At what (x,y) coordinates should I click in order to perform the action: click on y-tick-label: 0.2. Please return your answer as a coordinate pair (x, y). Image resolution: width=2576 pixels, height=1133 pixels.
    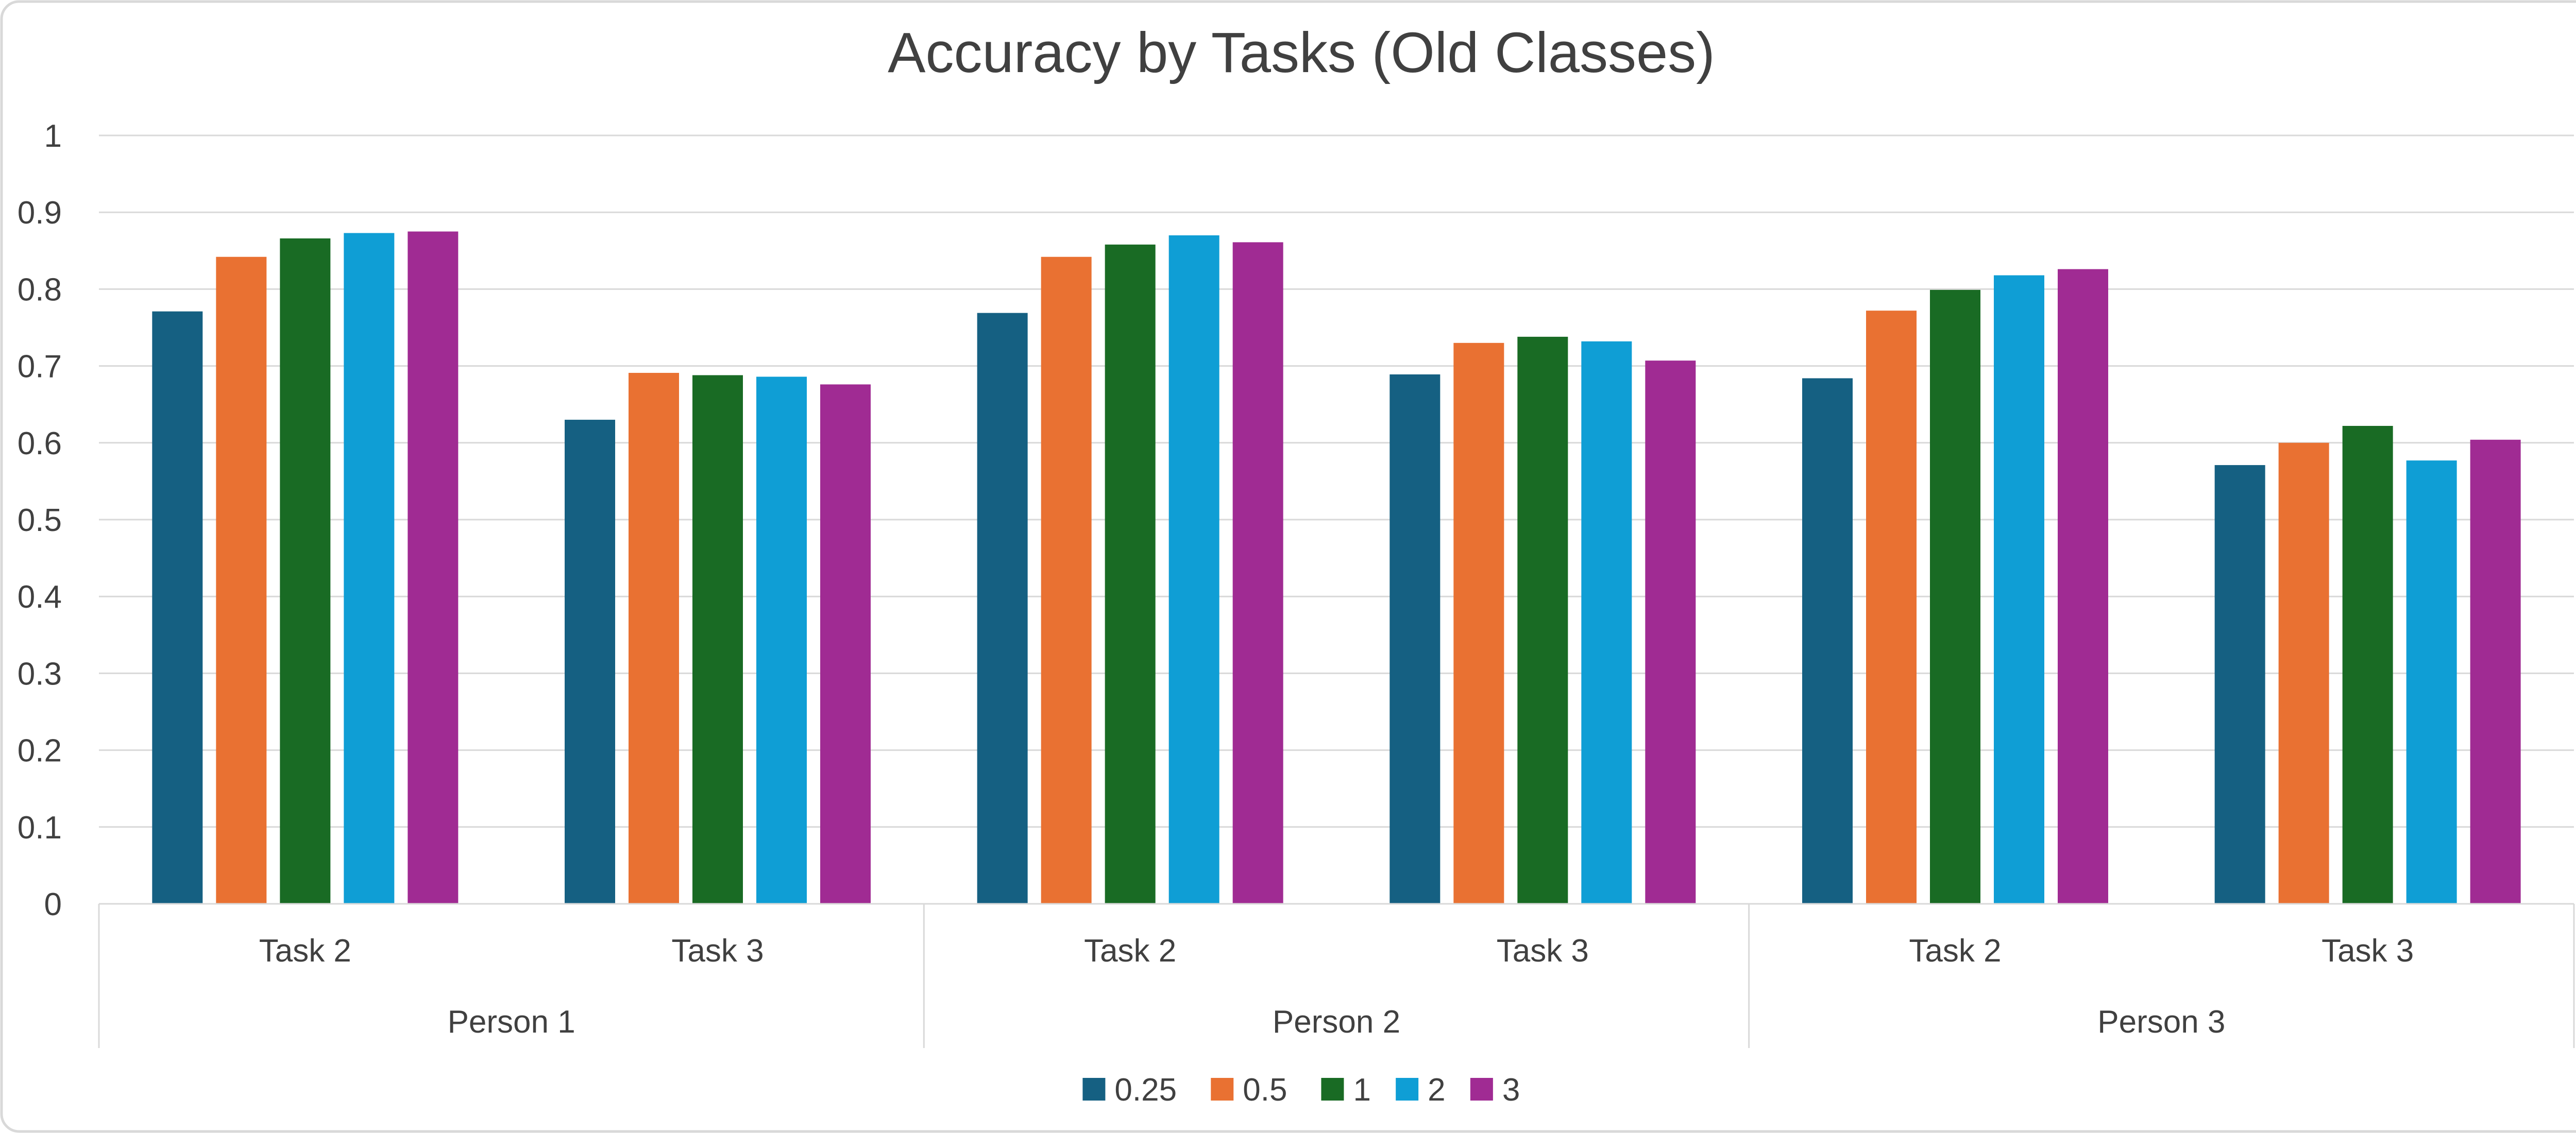
    Looking at the image, I should click on (40, 751).